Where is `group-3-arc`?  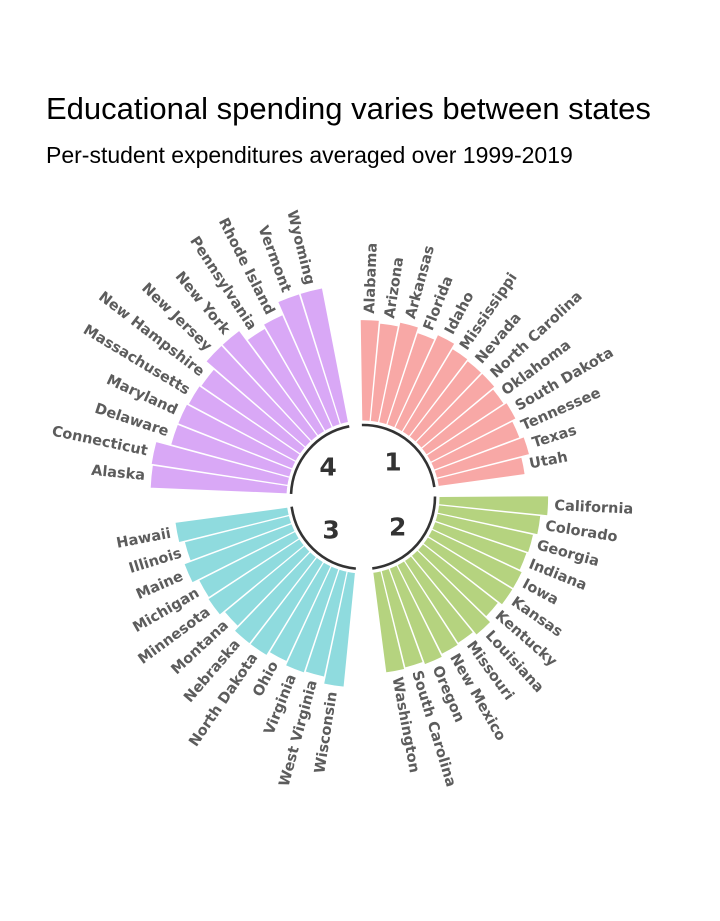 group-3-arc is located at coordinates (323, 538).